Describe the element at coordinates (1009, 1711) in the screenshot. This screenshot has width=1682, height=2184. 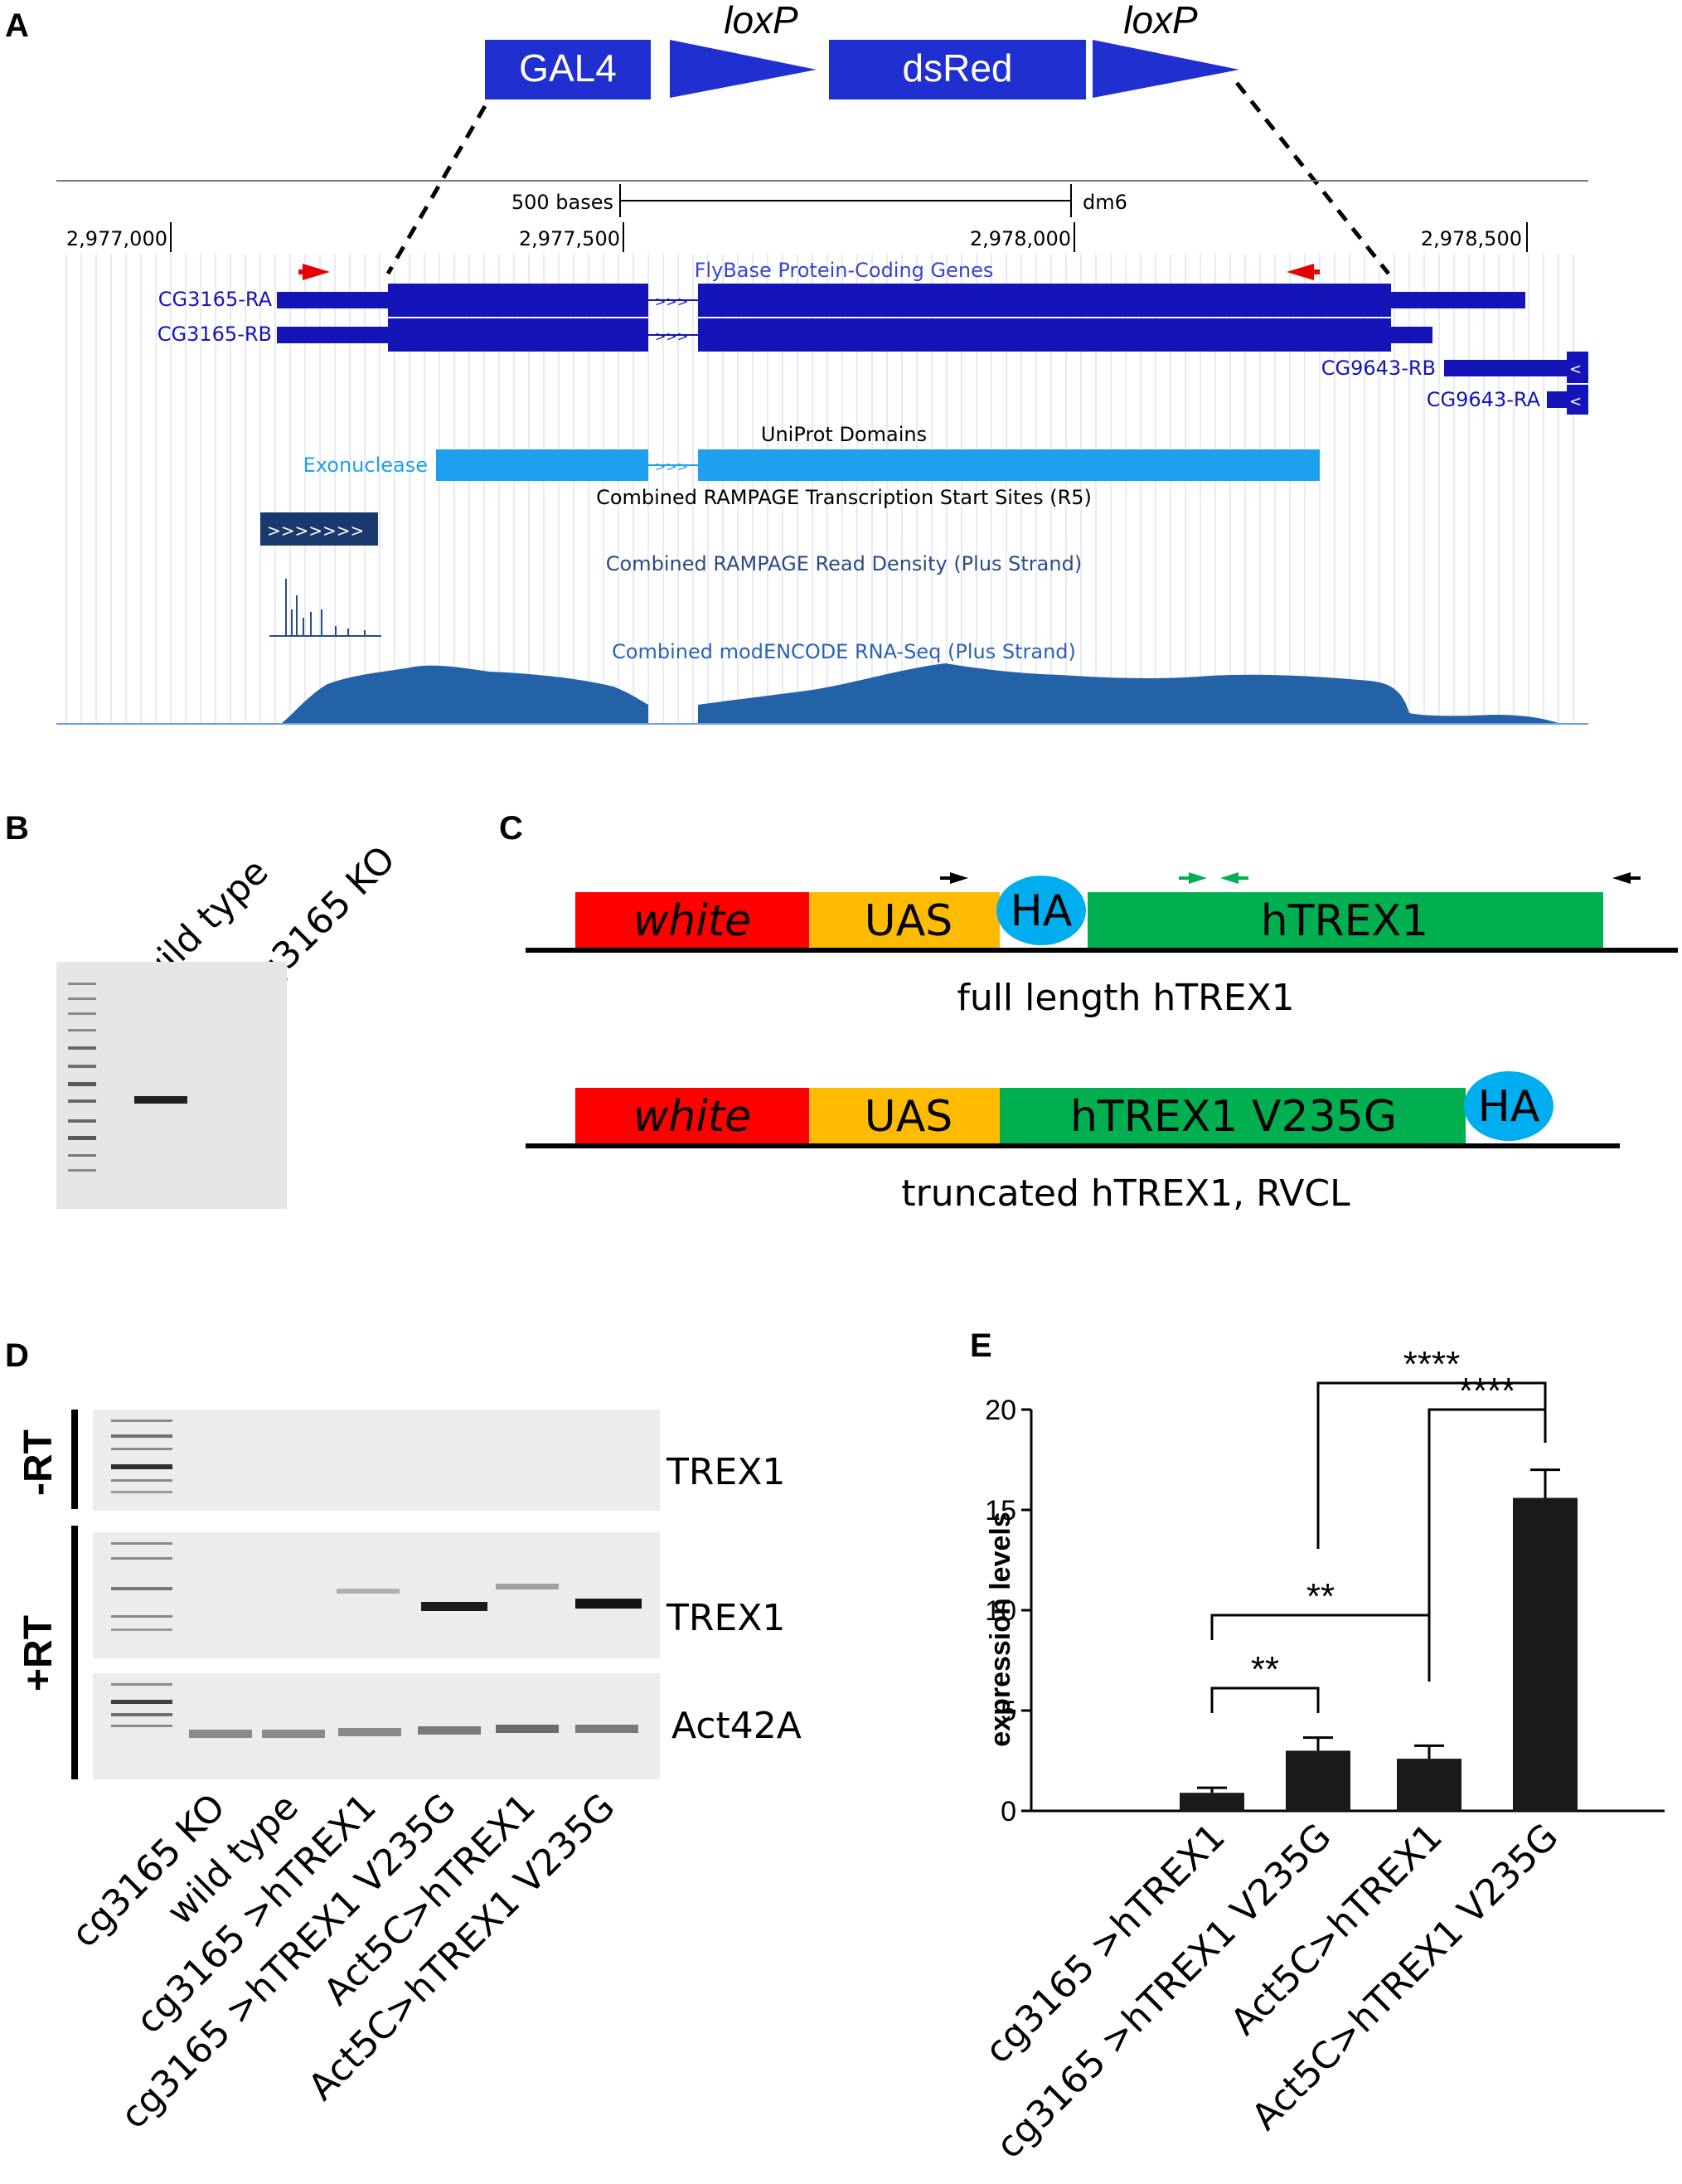
I see `y-tick-label: 5` at that location.